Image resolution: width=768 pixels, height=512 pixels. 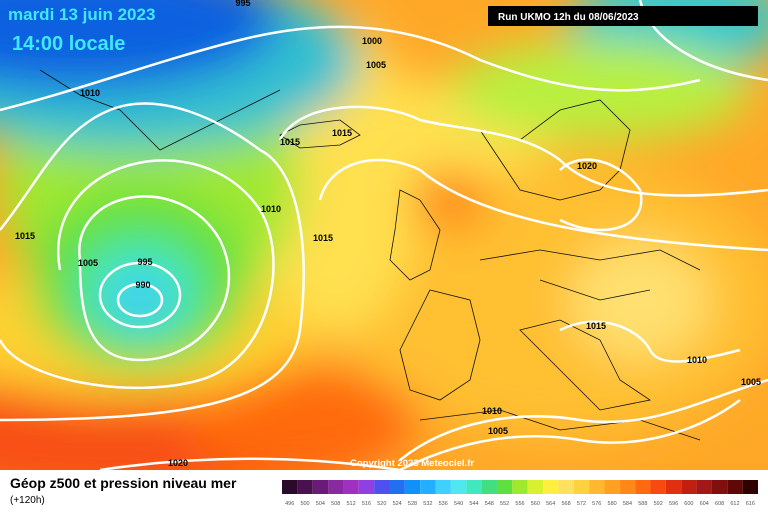 What do you see at coordinates (658, 504) in the screenshot?
I see `colorbar-label: 592` at bounding box center [658, 504].